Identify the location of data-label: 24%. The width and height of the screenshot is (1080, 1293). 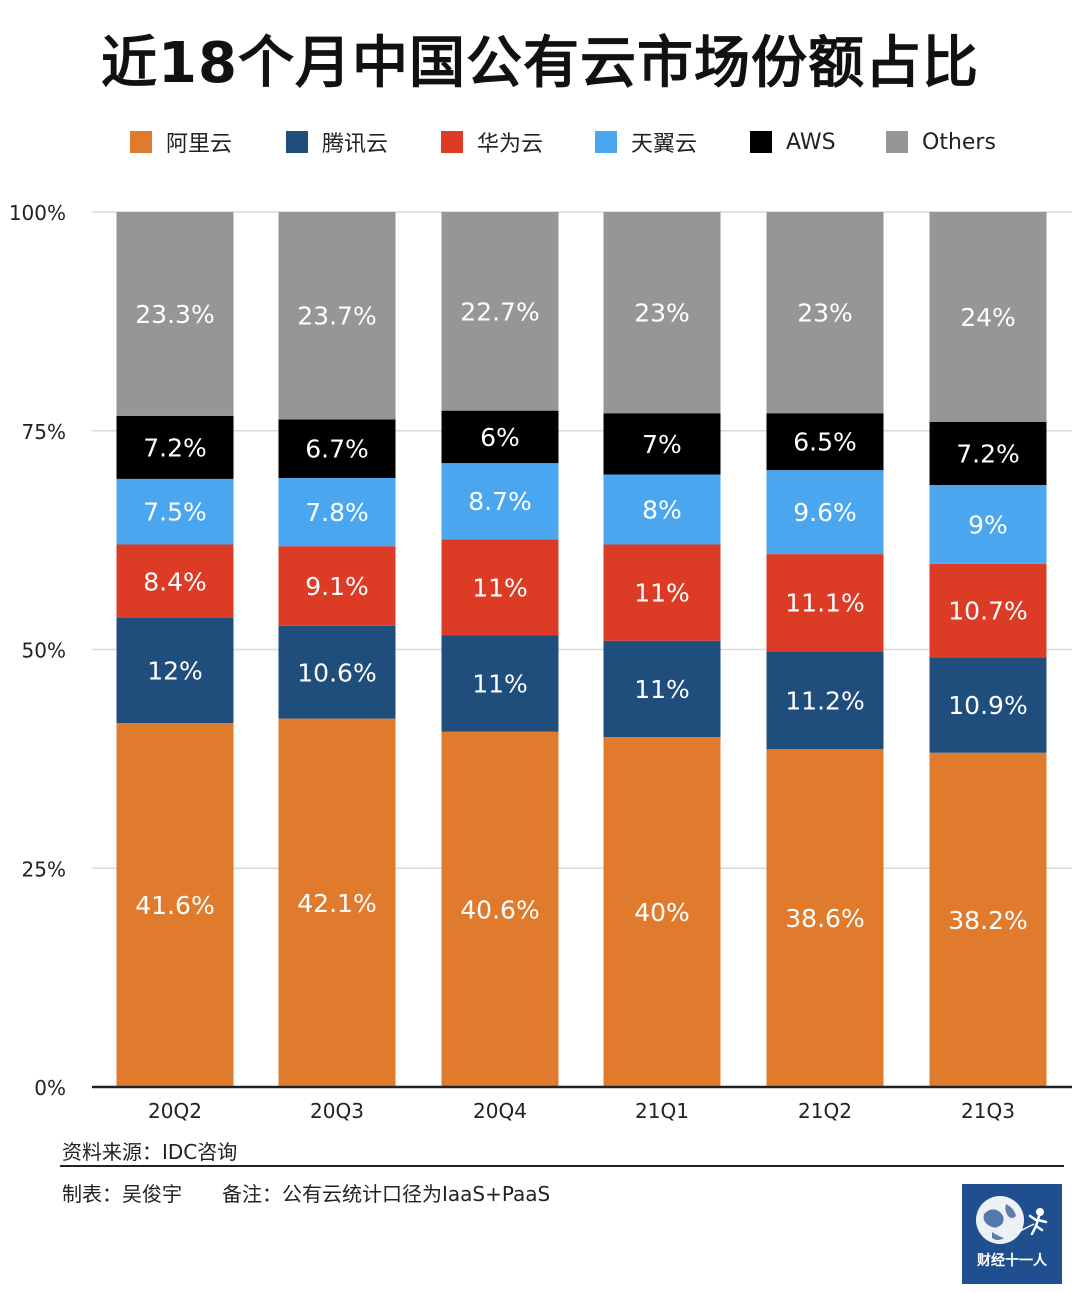
(988, 317).